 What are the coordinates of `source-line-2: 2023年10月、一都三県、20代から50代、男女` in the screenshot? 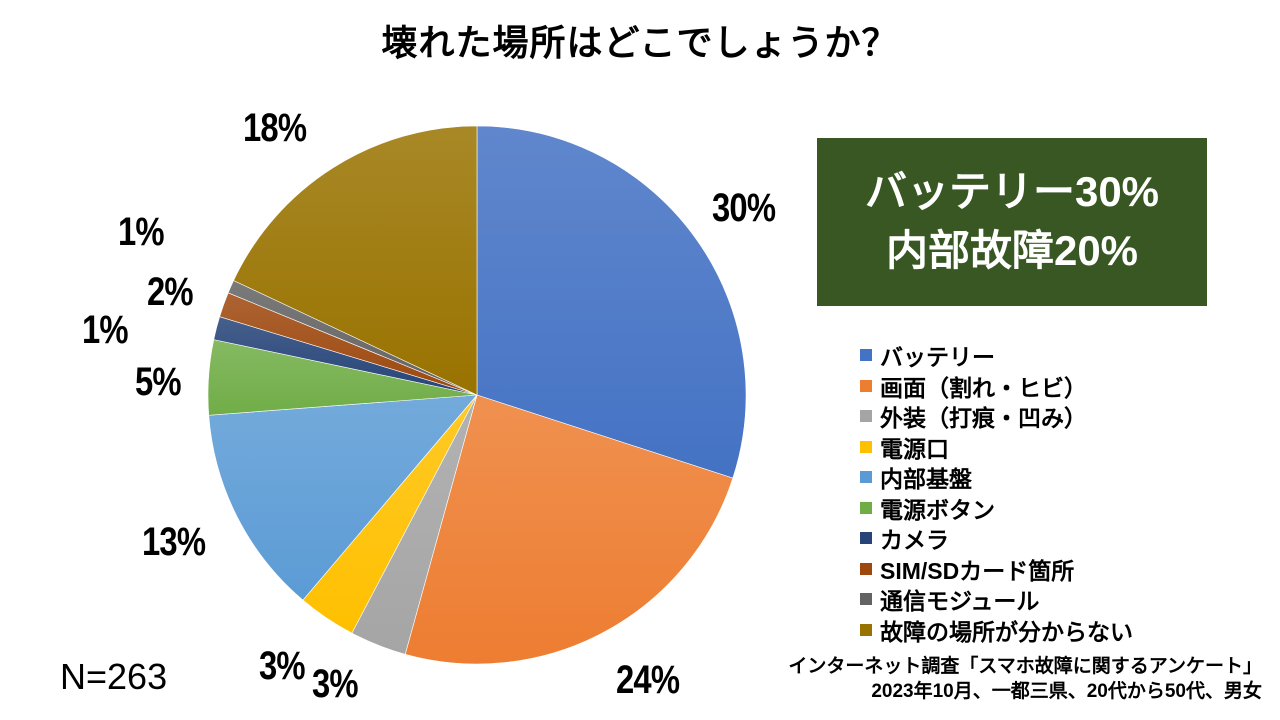 It's located at (1066, 691).